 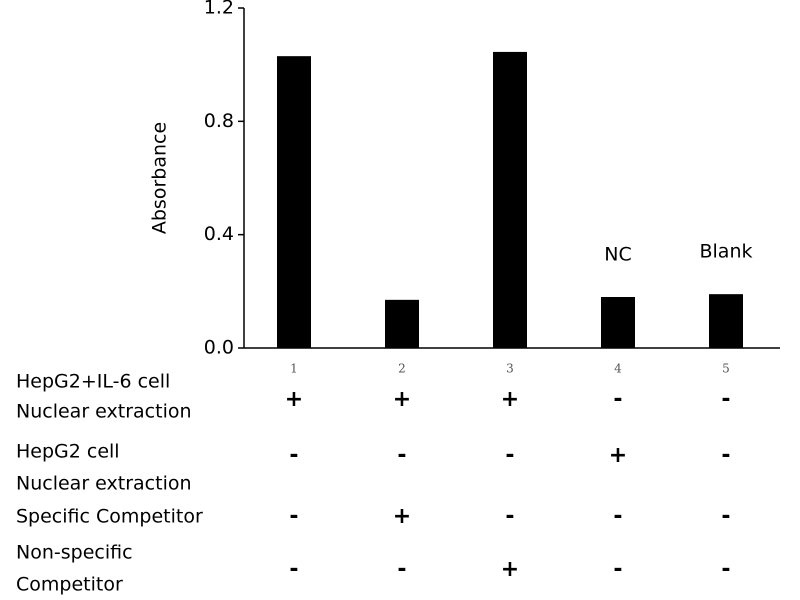 What do you see at coordinates (617, 255) in the screenshot?
I see `annotation: NC` at bounding box center [617, 255].